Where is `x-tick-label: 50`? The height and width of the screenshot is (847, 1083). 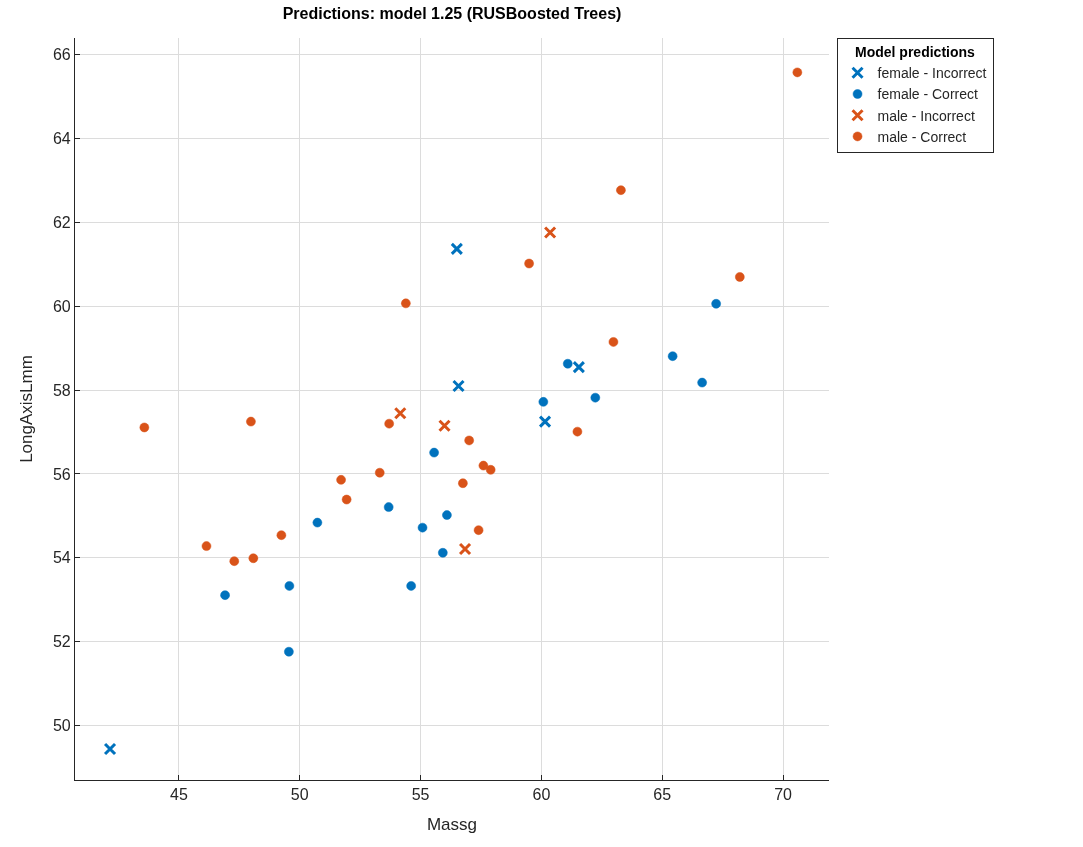 x-tick-label: 50 is located at coordinates (299, 795).